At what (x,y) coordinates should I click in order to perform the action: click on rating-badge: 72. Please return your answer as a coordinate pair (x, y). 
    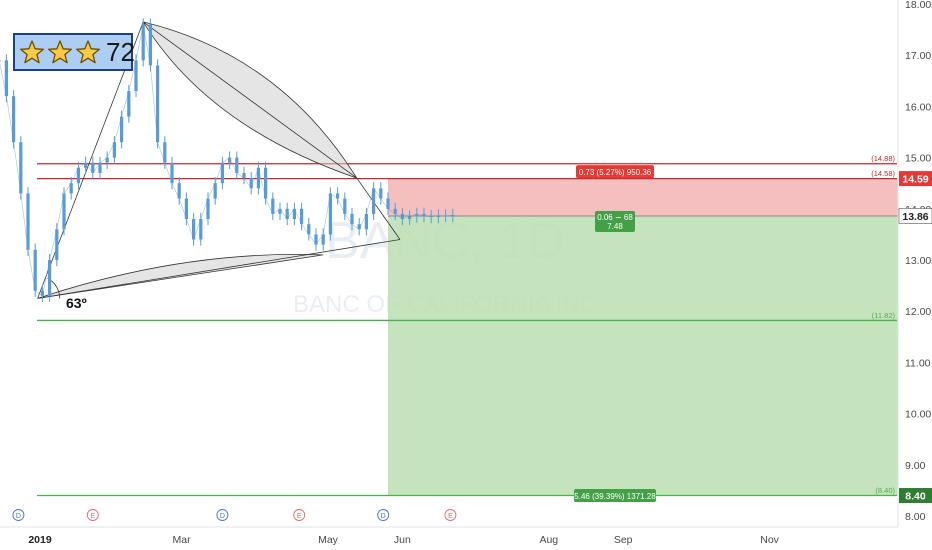
    Looking at the image, I should click on (74, 52).